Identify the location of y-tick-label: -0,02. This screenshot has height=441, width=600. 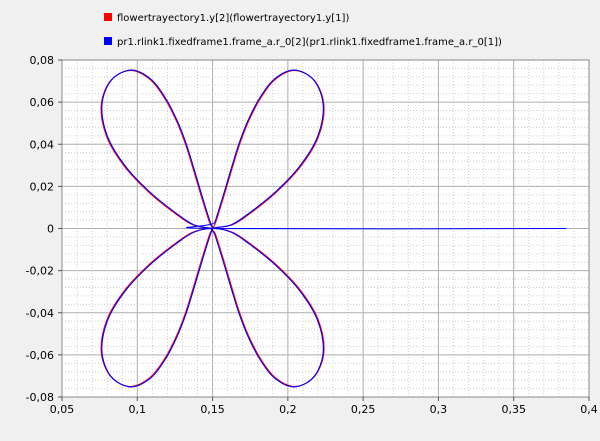
(40, 271).